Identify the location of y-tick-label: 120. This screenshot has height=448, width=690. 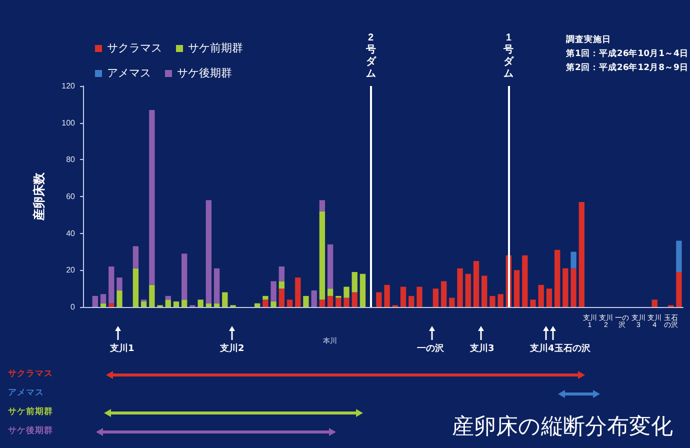
(69, 86).